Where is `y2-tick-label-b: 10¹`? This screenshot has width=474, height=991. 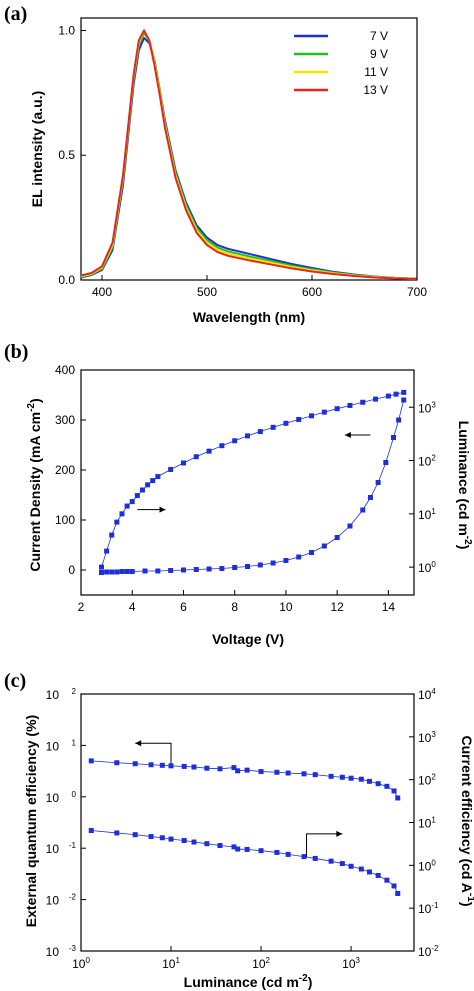
y2-tick-label-b: 10¹ is located at coordinates (427, 514).